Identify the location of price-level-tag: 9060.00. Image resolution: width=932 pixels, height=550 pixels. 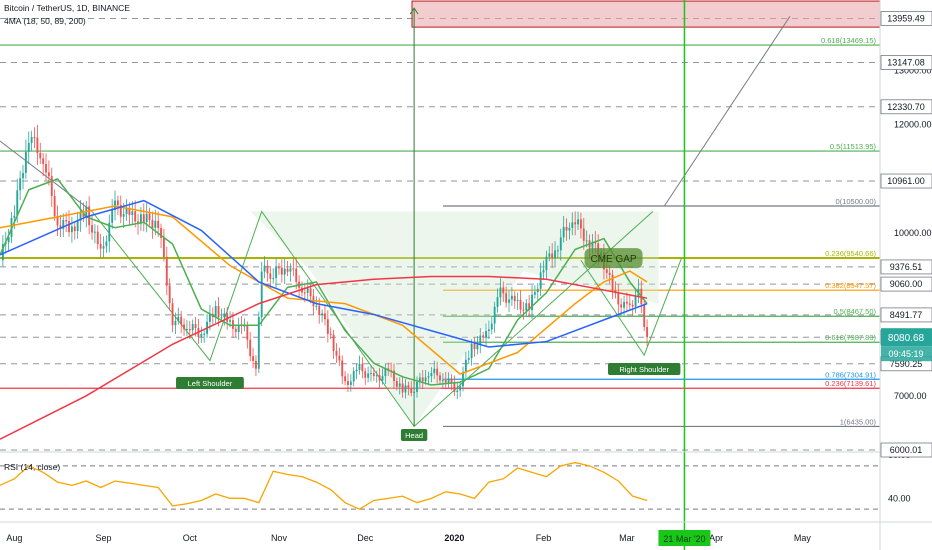
(906, 284).